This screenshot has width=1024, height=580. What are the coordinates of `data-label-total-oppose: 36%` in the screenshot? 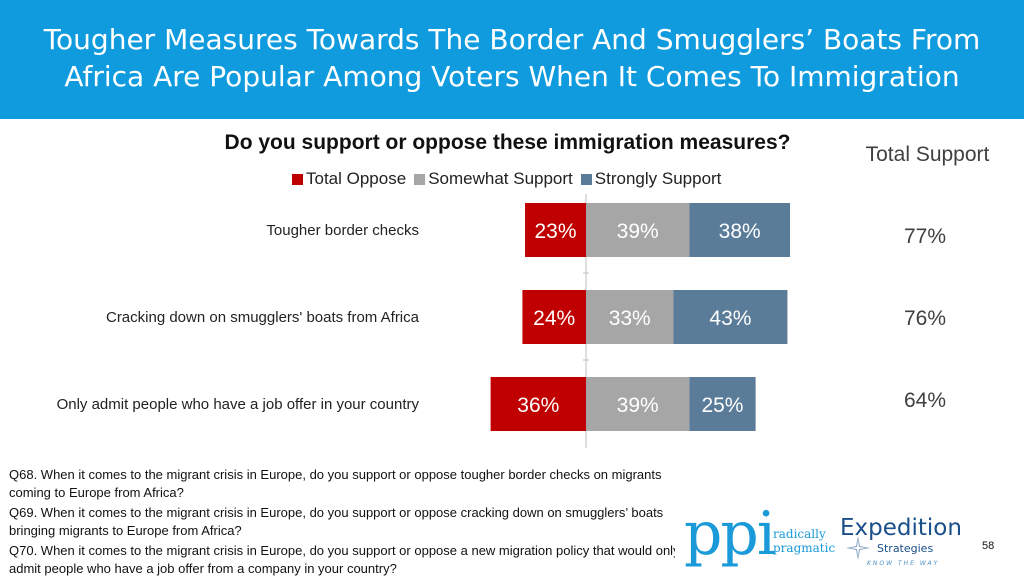 It's located at (538, 405).